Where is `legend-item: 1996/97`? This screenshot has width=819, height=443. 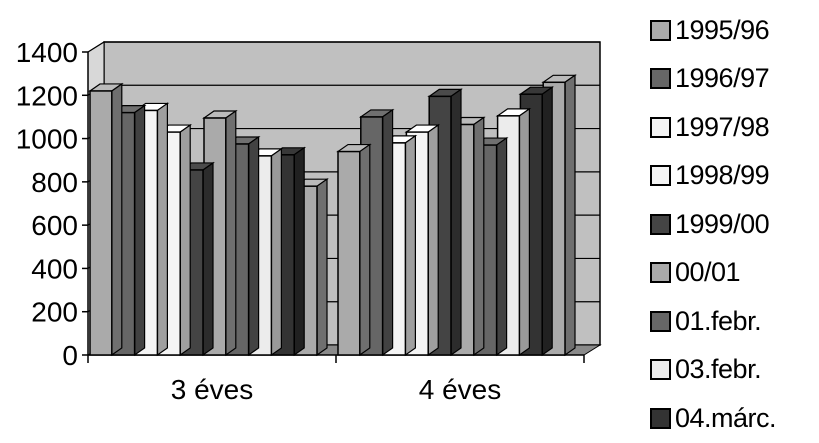 legend-item: 1996/97 is located at coordinates (713, 79).